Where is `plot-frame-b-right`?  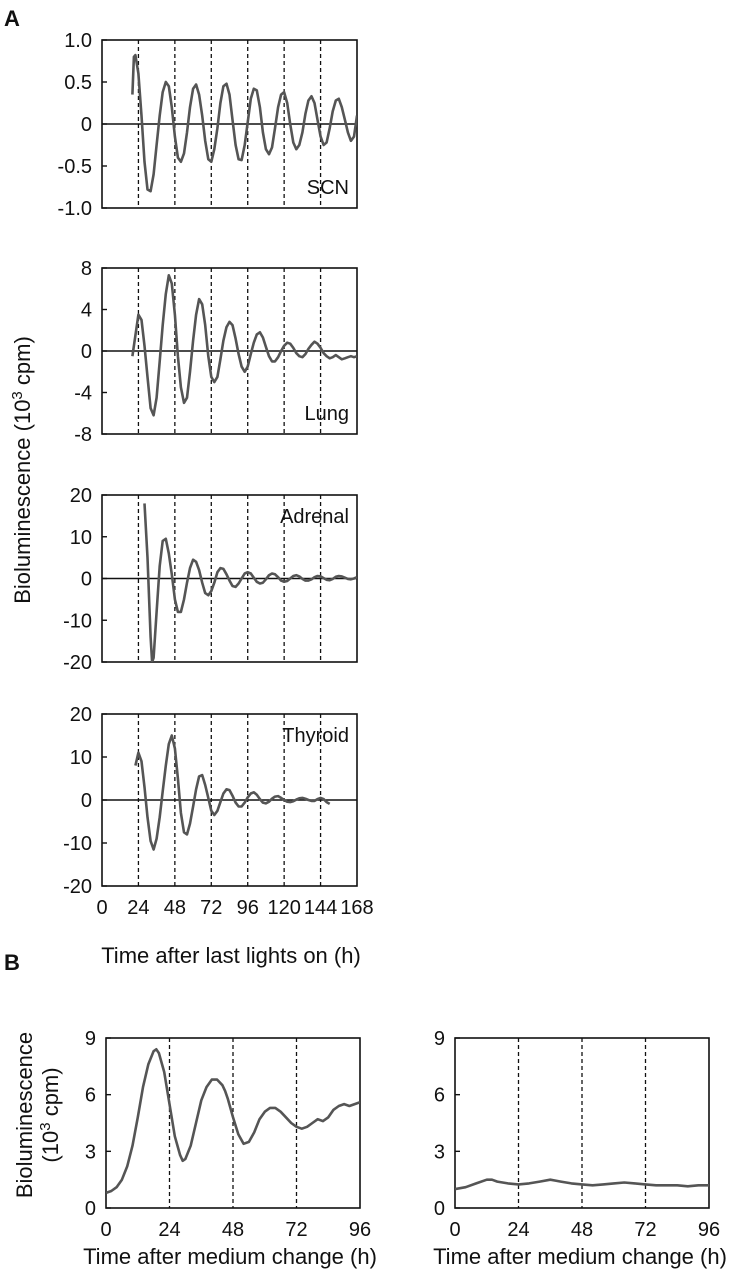 plot-frame-b-right is located at coordinates (582, 1123).